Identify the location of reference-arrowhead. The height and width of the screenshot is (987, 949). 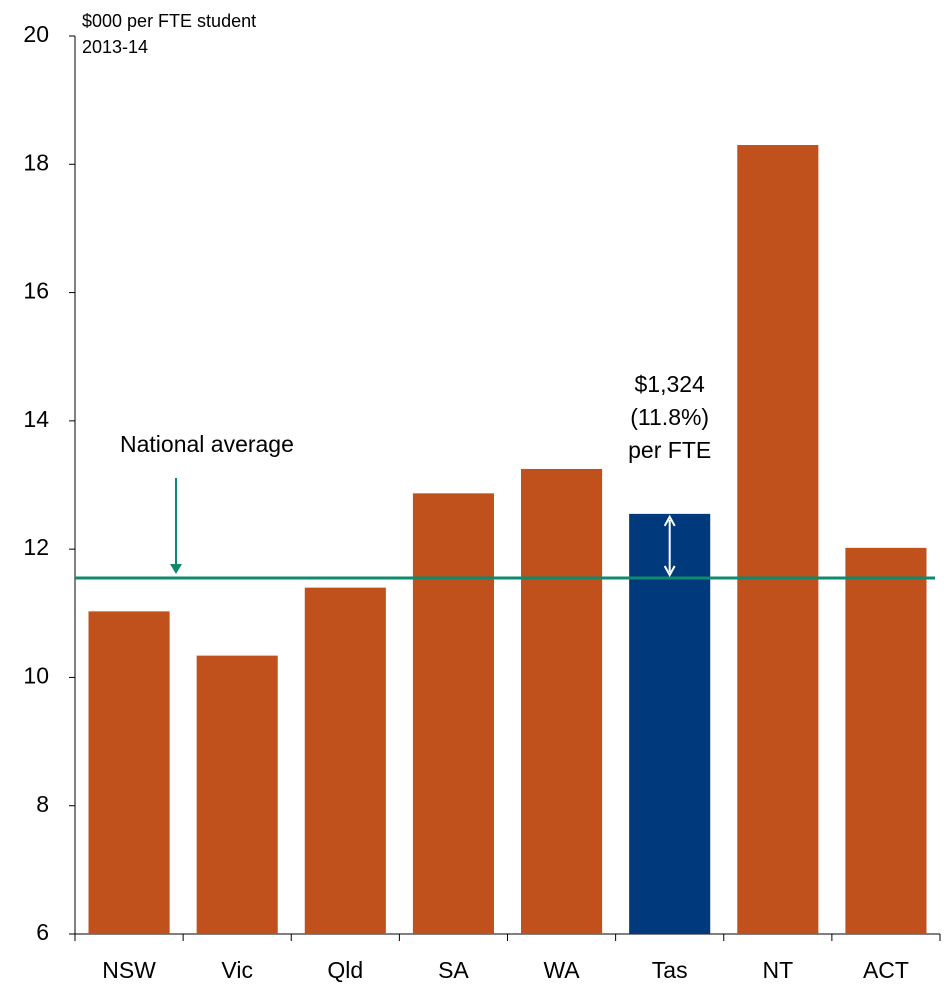
(176, 569).